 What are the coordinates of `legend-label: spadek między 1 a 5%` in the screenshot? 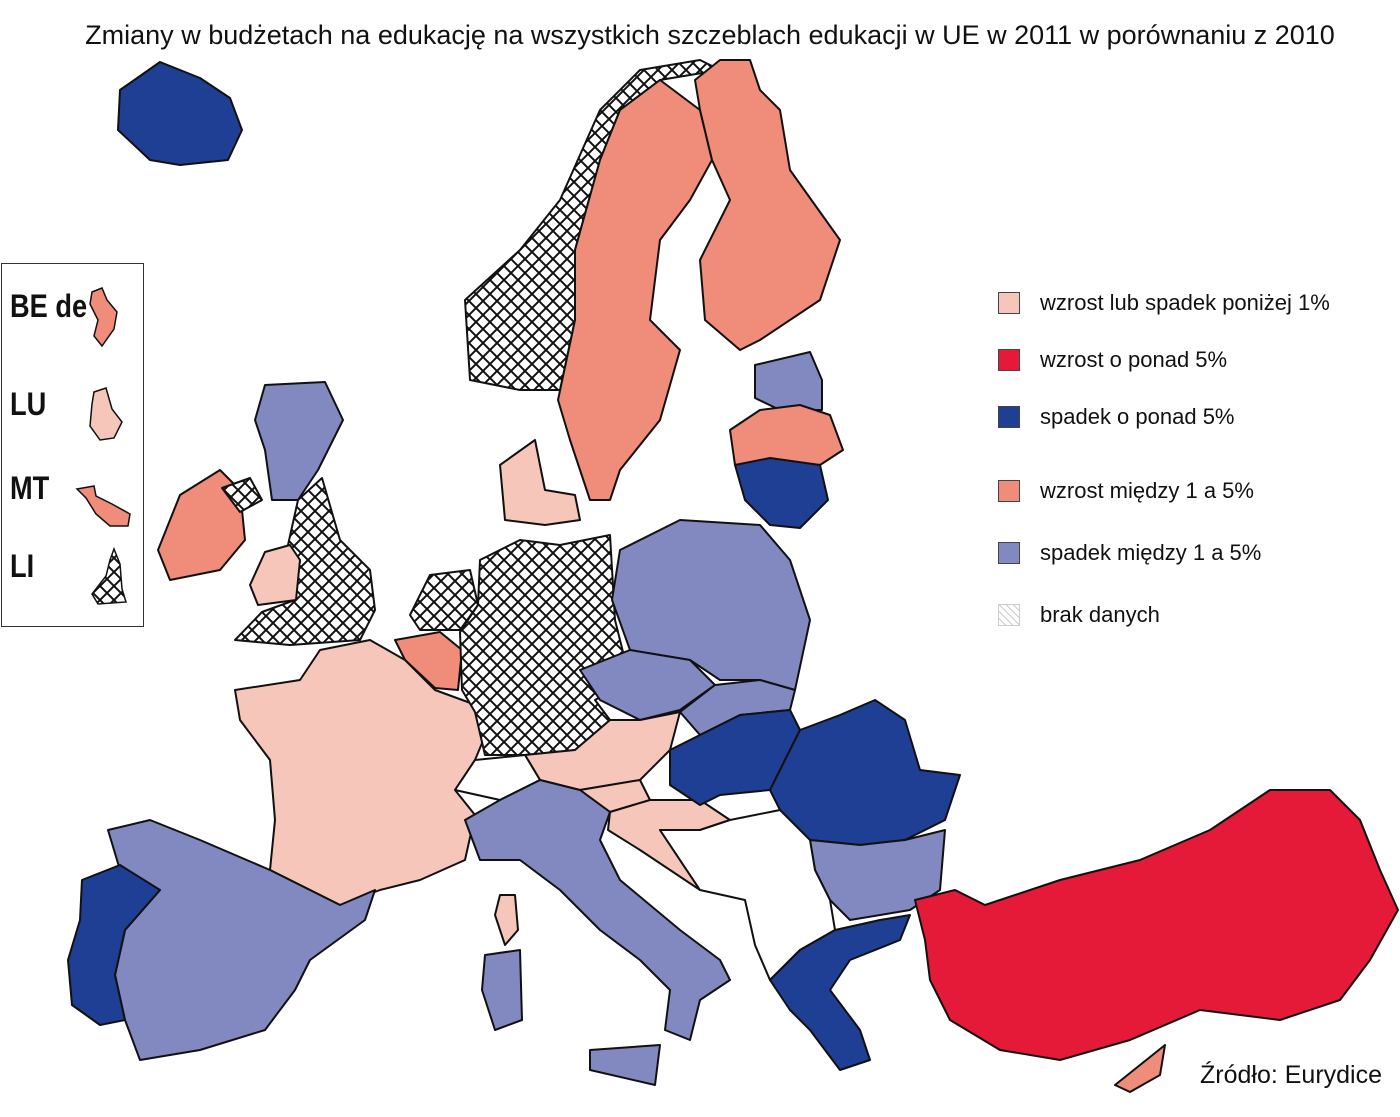 It's located at (1151, 552).